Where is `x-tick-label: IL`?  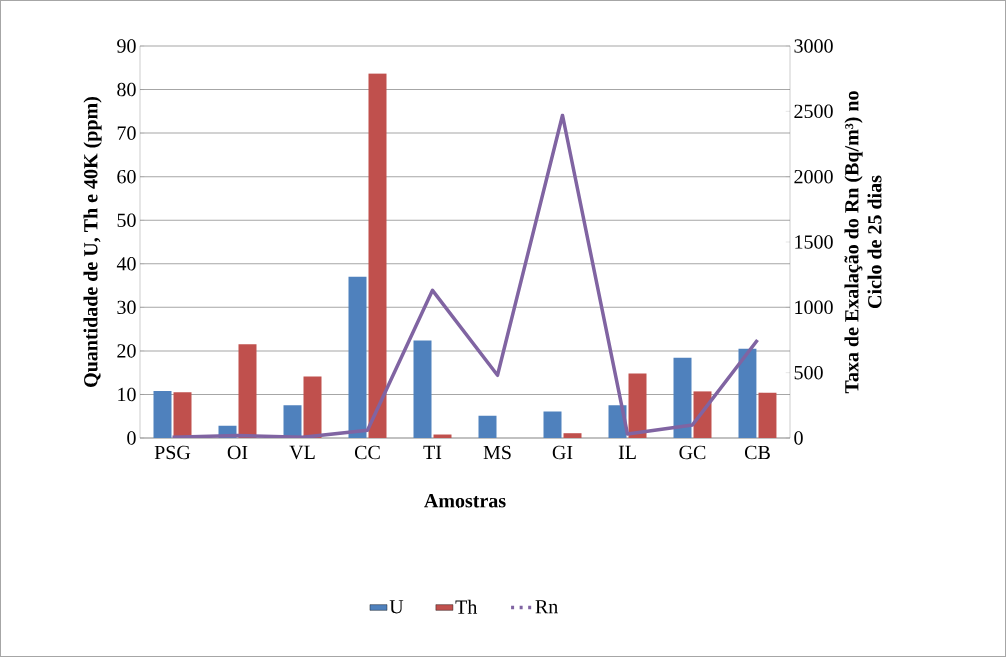
x-tick-label: IL is located at coordinates (627, 452).